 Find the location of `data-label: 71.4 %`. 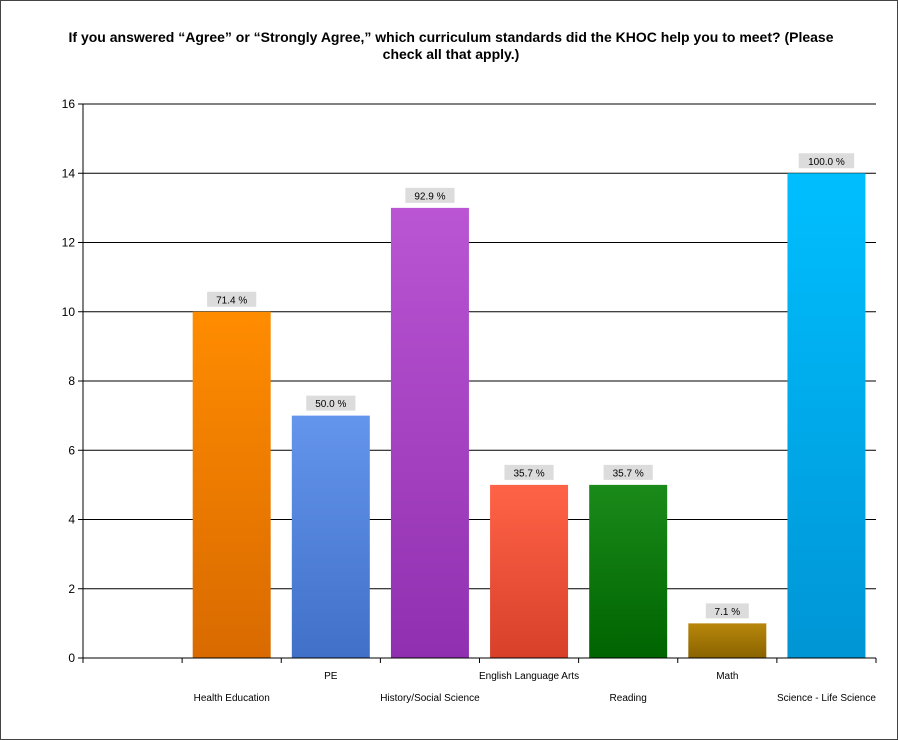

data-label: 71.4 % is located at coordinates (231, 300).